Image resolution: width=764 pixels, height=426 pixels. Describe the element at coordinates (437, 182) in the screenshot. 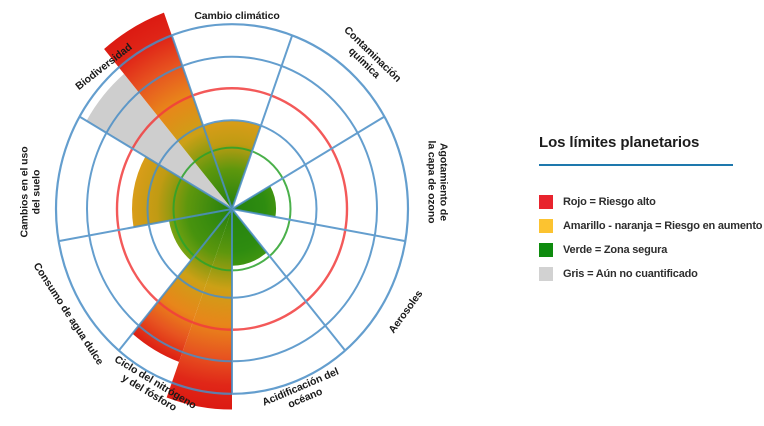

I see `sector-label-agotamiento-ozono: Agotamiento de la capa de ozono` at that location.